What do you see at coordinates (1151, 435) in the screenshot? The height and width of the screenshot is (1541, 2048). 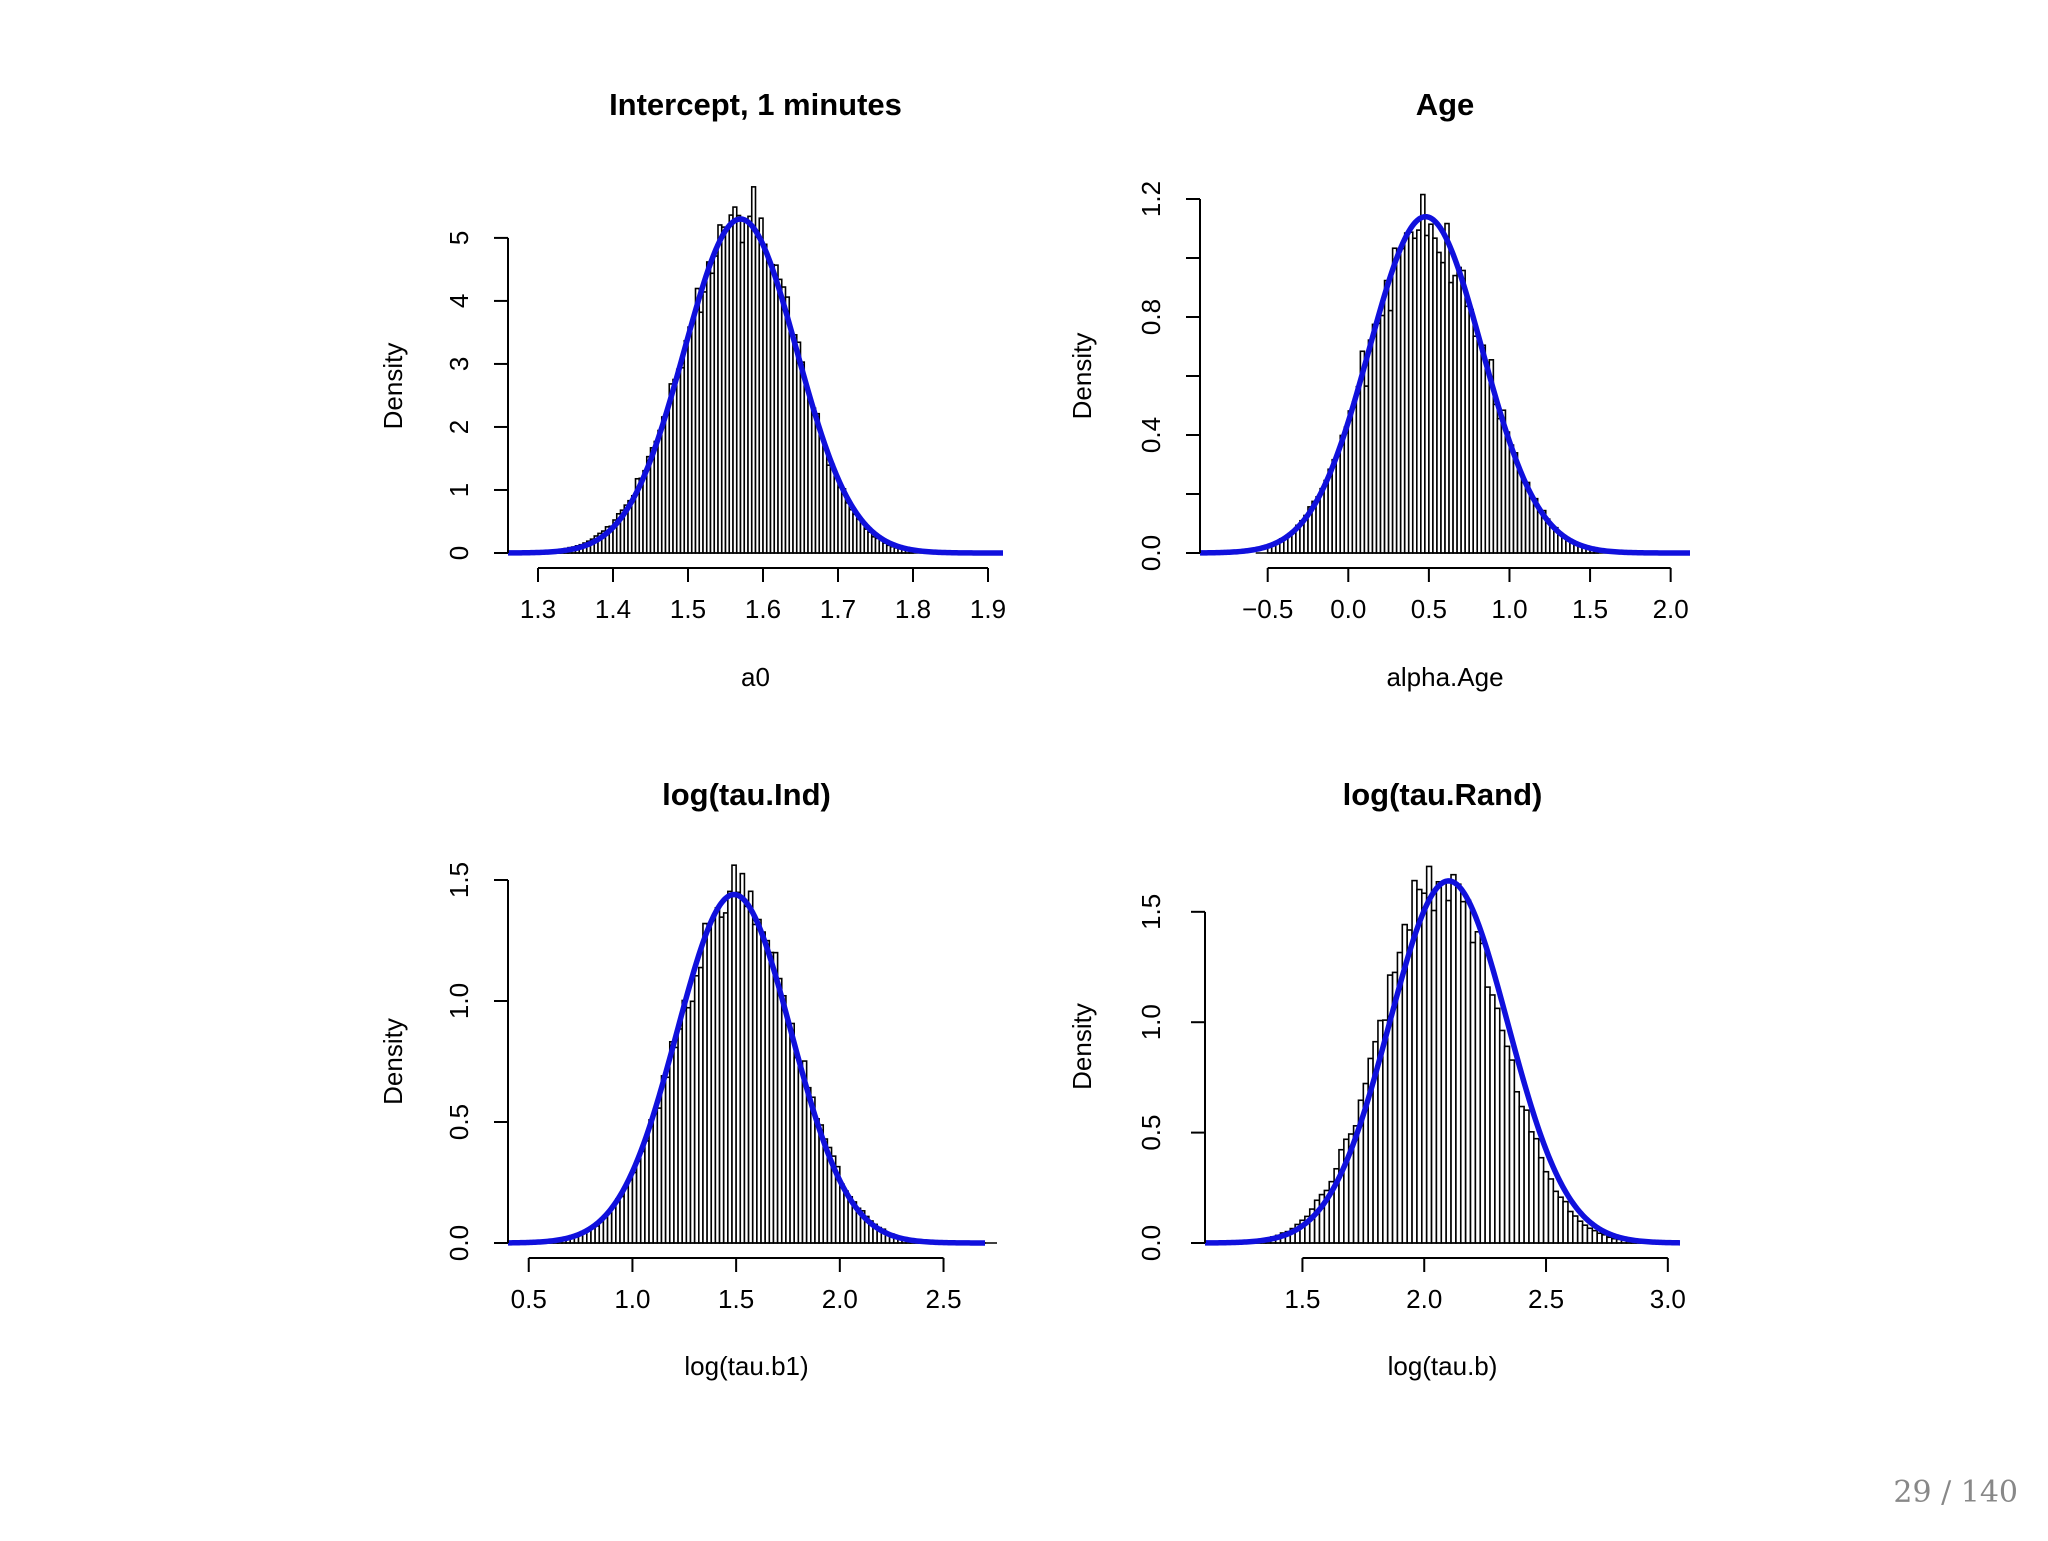 I see `age-y-tick-label: 0.4` at bounding box center [1151, 435].